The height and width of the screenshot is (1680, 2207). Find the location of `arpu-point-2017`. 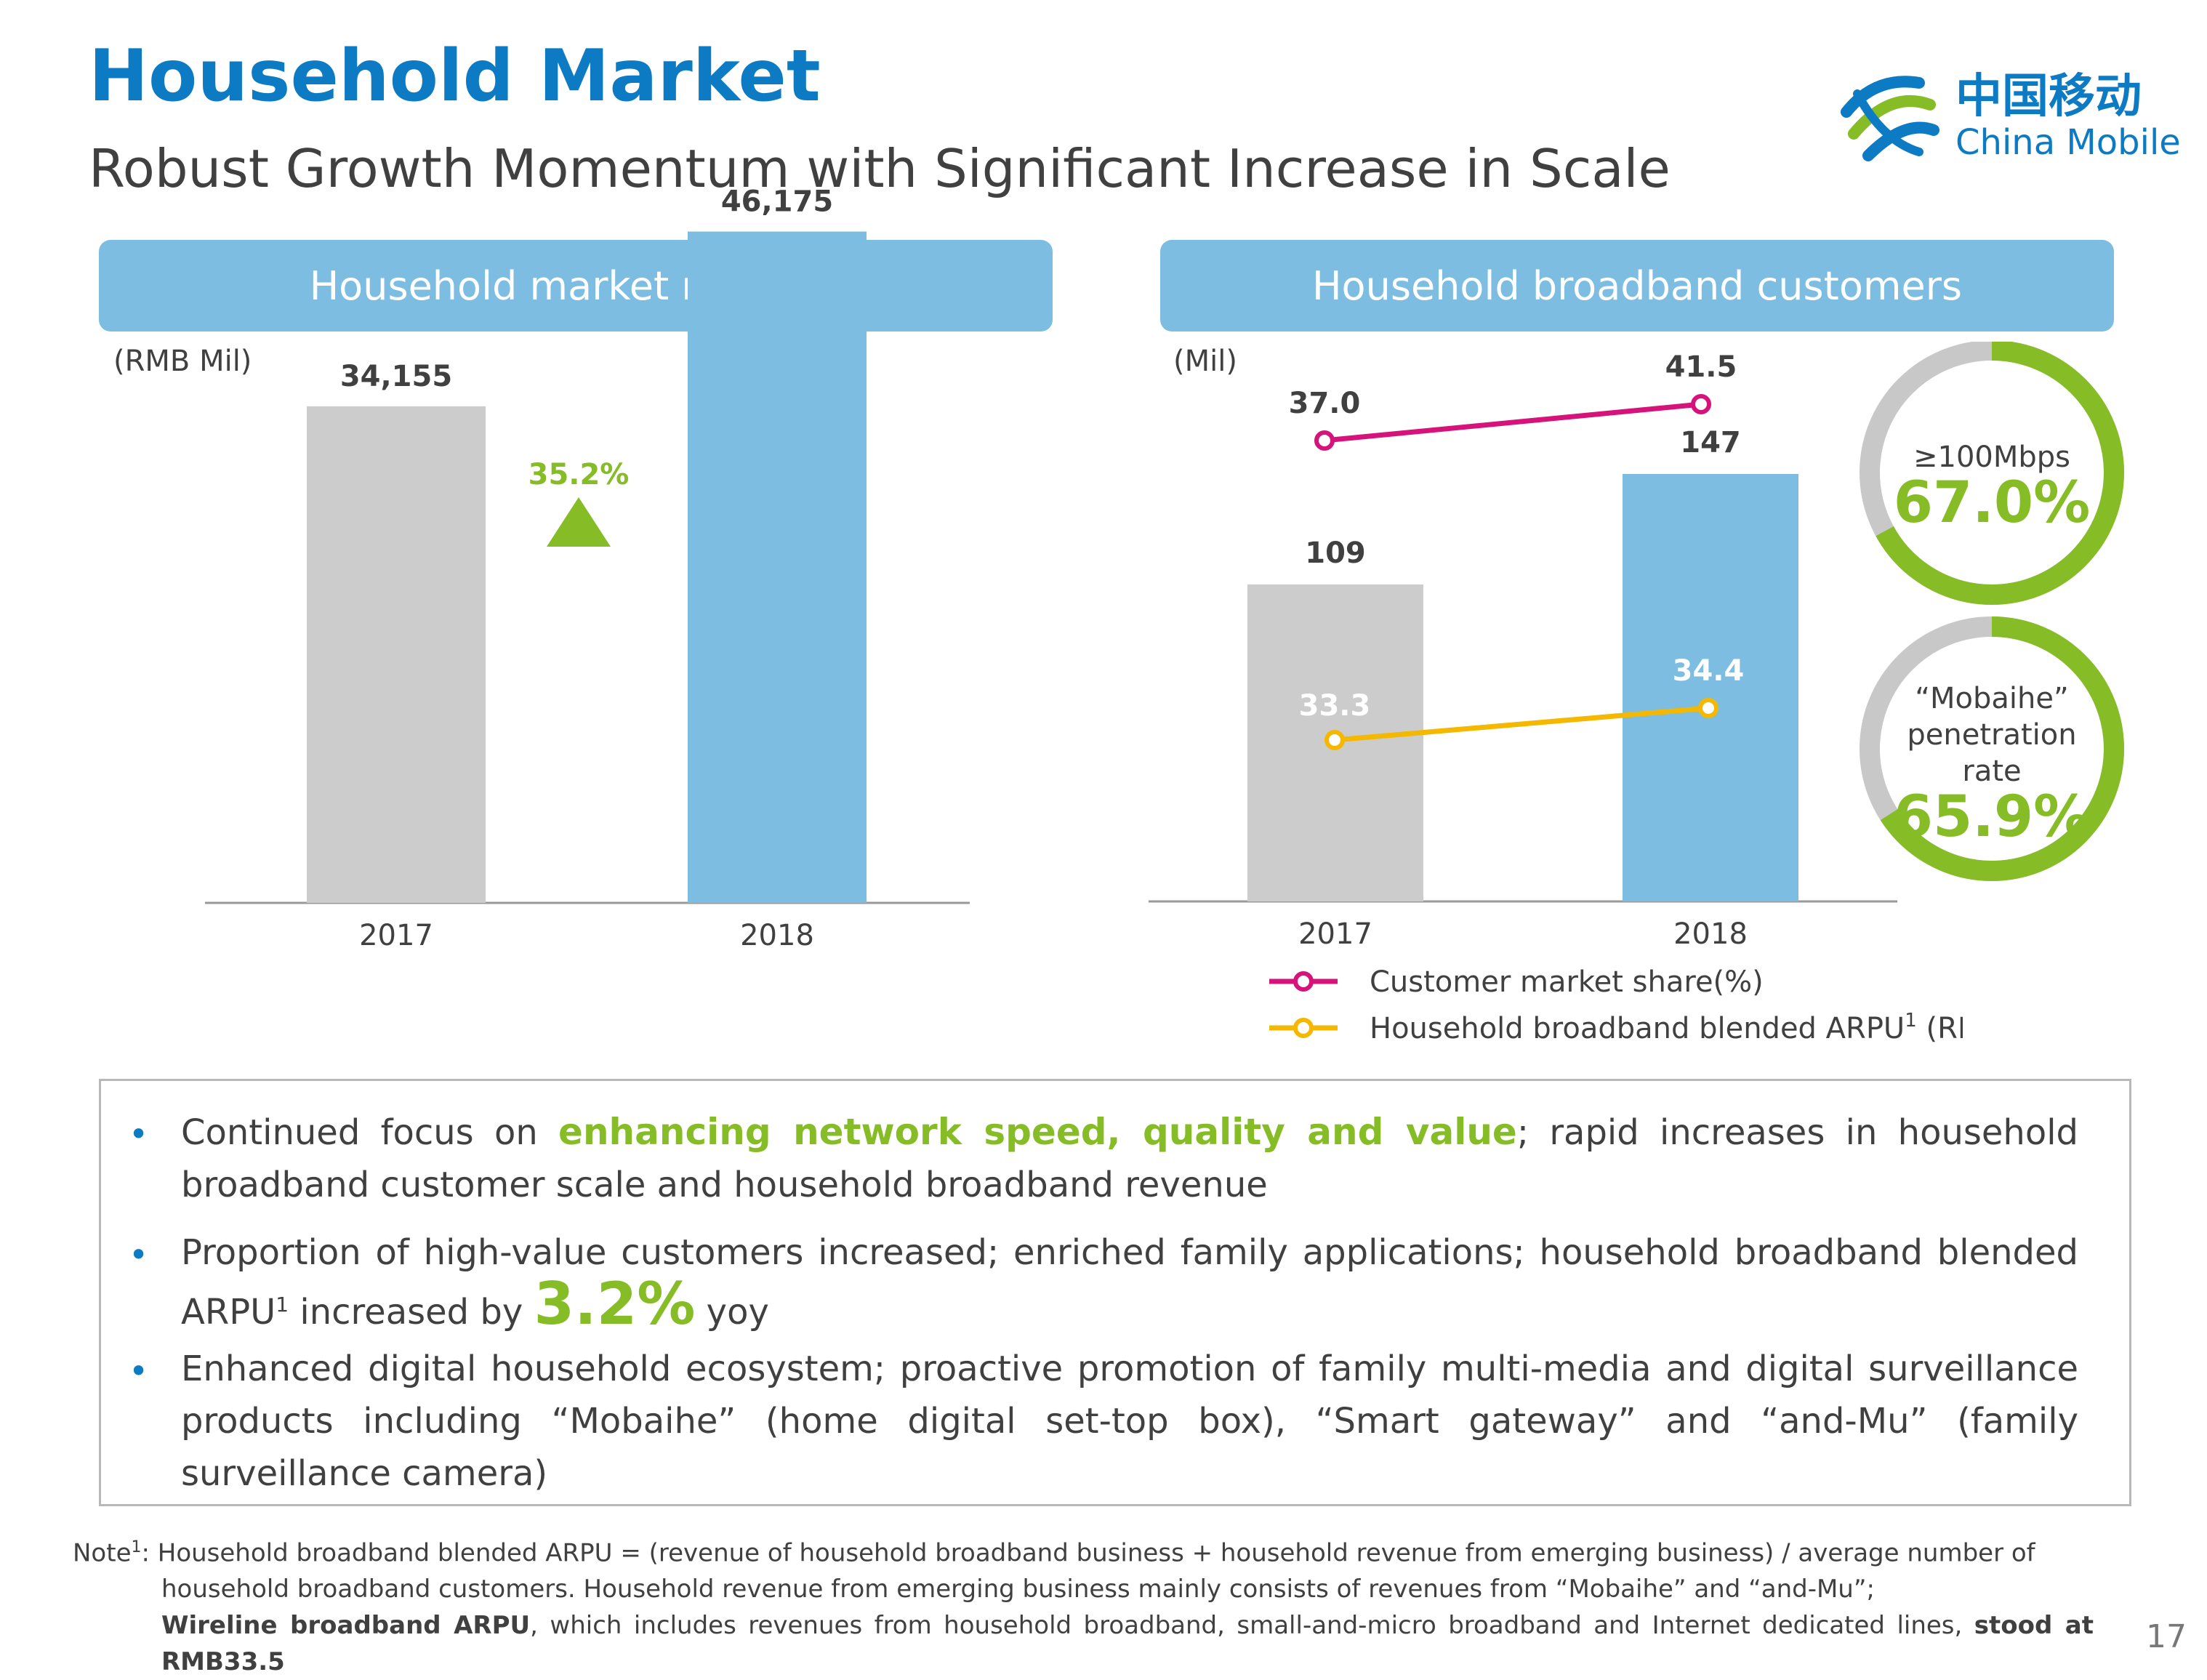

arpu-point-2017 is located at coordinates (1334, 740).